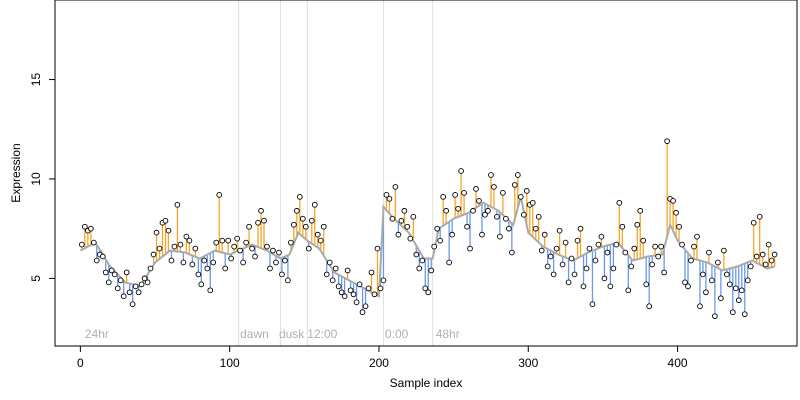 This screenshot has height=400, width=800. Describe the element at coordinates (397, 334) in the screenshot. I see `region-label: 0:00` at that location.